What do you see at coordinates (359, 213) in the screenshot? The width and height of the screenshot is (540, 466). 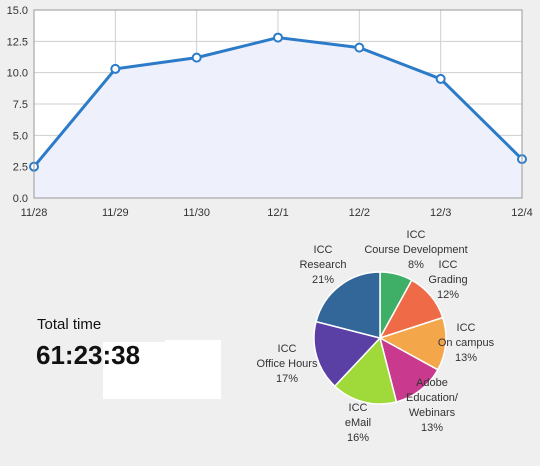 I see `x-tick-label: 12/2` at bounding box center [359, 213].